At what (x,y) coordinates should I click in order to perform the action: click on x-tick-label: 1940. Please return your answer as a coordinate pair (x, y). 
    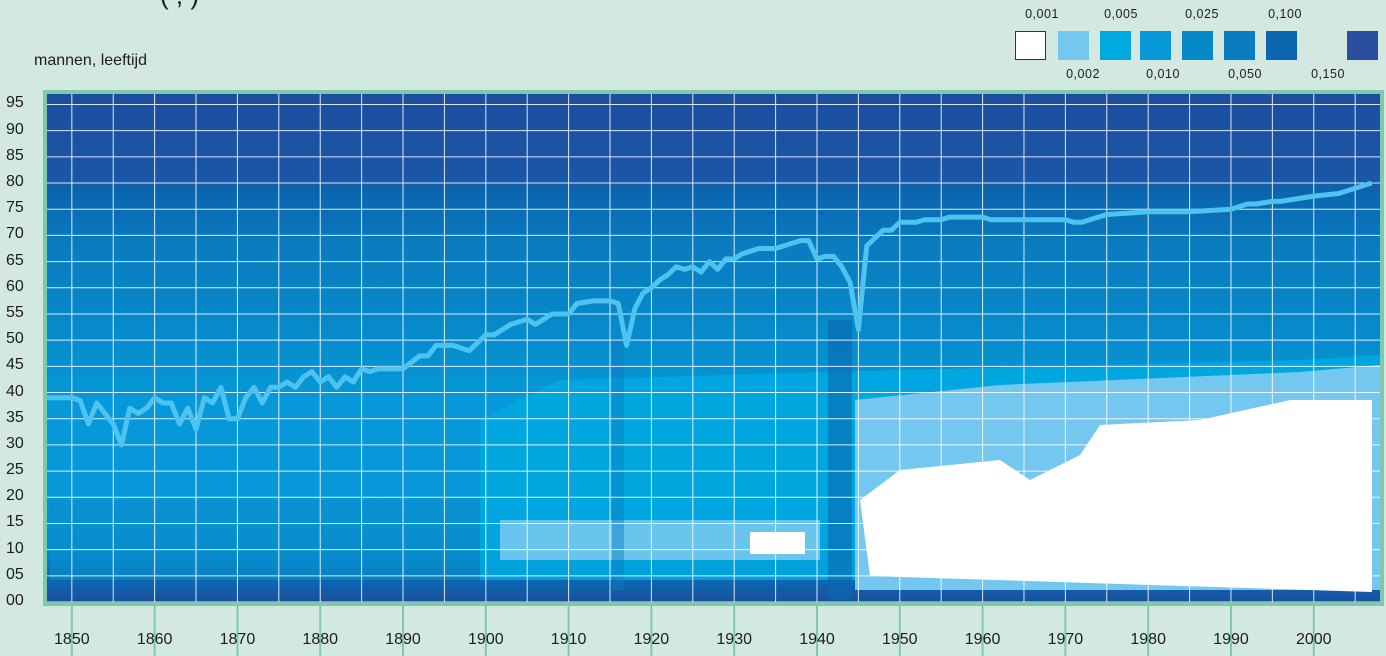
    Looking at the image, I should click on (817, 639).